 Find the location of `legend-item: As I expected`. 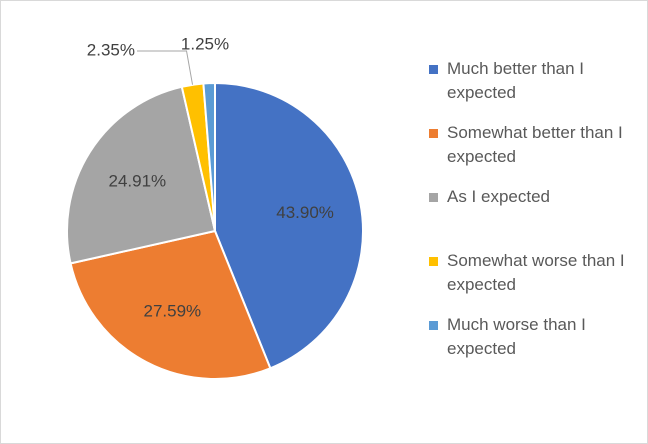

legend-item: As I expected is located at coordinates (529, 217).